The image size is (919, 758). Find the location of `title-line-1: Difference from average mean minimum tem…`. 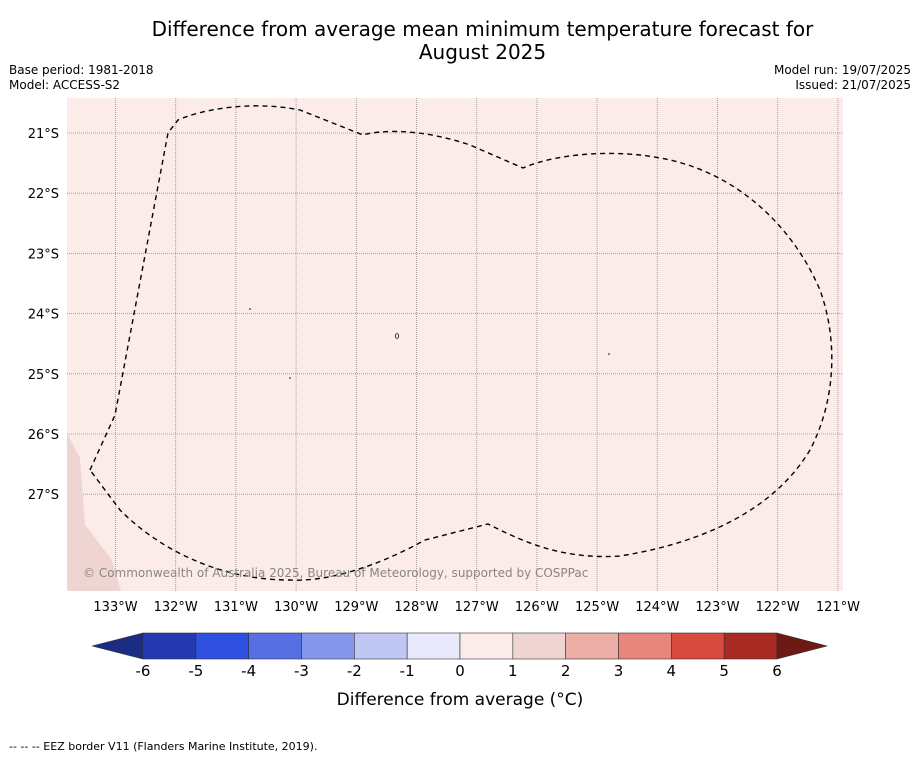

title-line-1: Difference from average mean minimum tem… is located at coordinates (482, 29).